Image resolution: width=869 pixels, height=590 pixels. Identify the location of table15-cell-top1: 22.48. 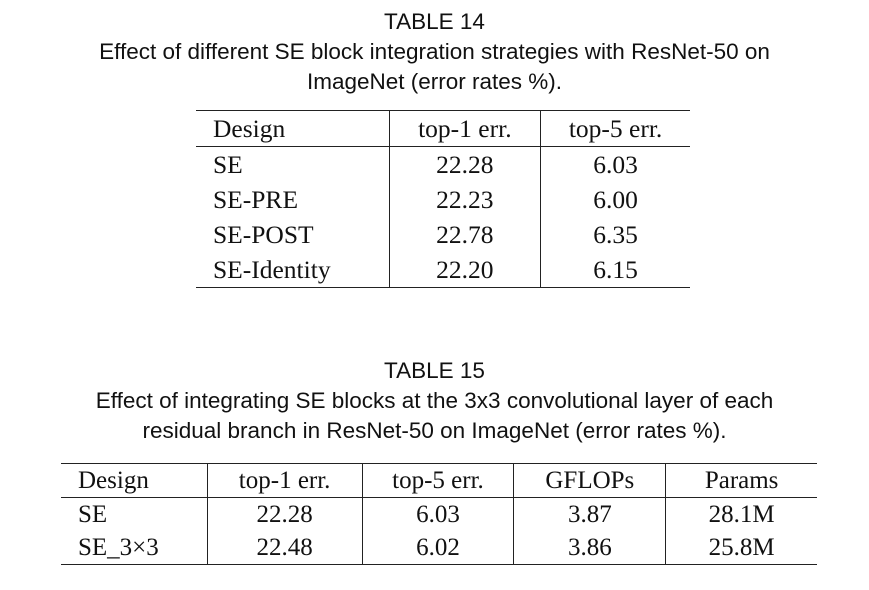
(285, 548).